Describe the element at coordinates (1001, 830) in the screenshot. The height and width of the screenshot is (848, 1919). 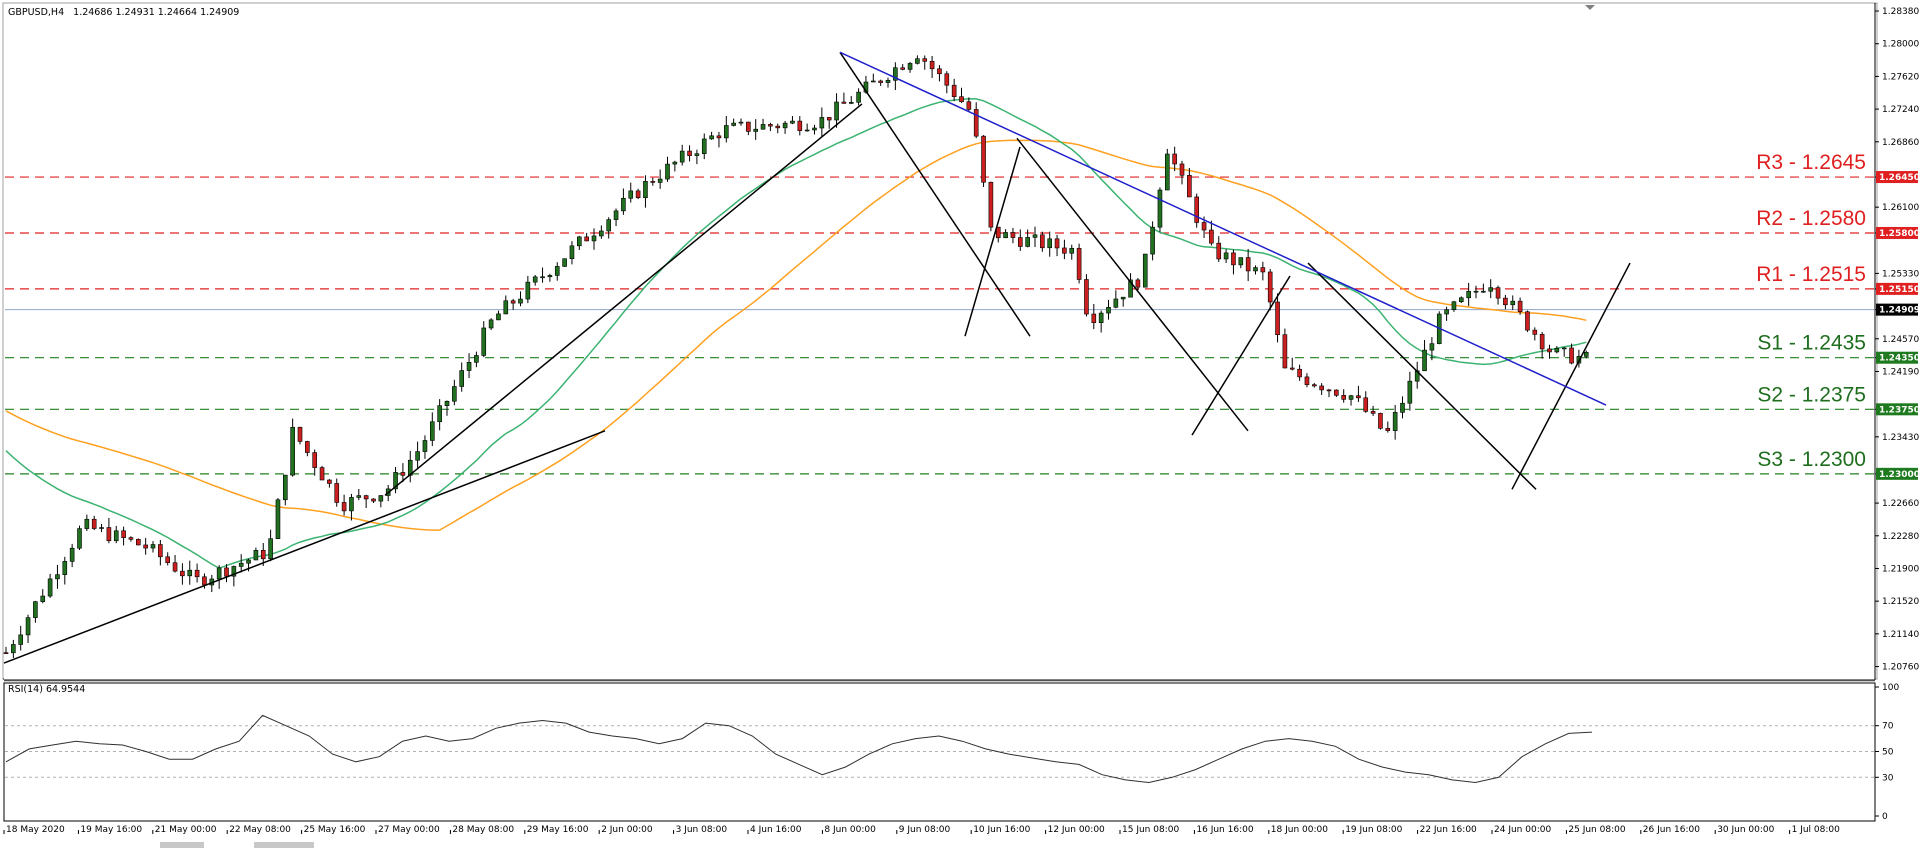
I see `time-tick-label: 10 Jun 16:00` at that location.